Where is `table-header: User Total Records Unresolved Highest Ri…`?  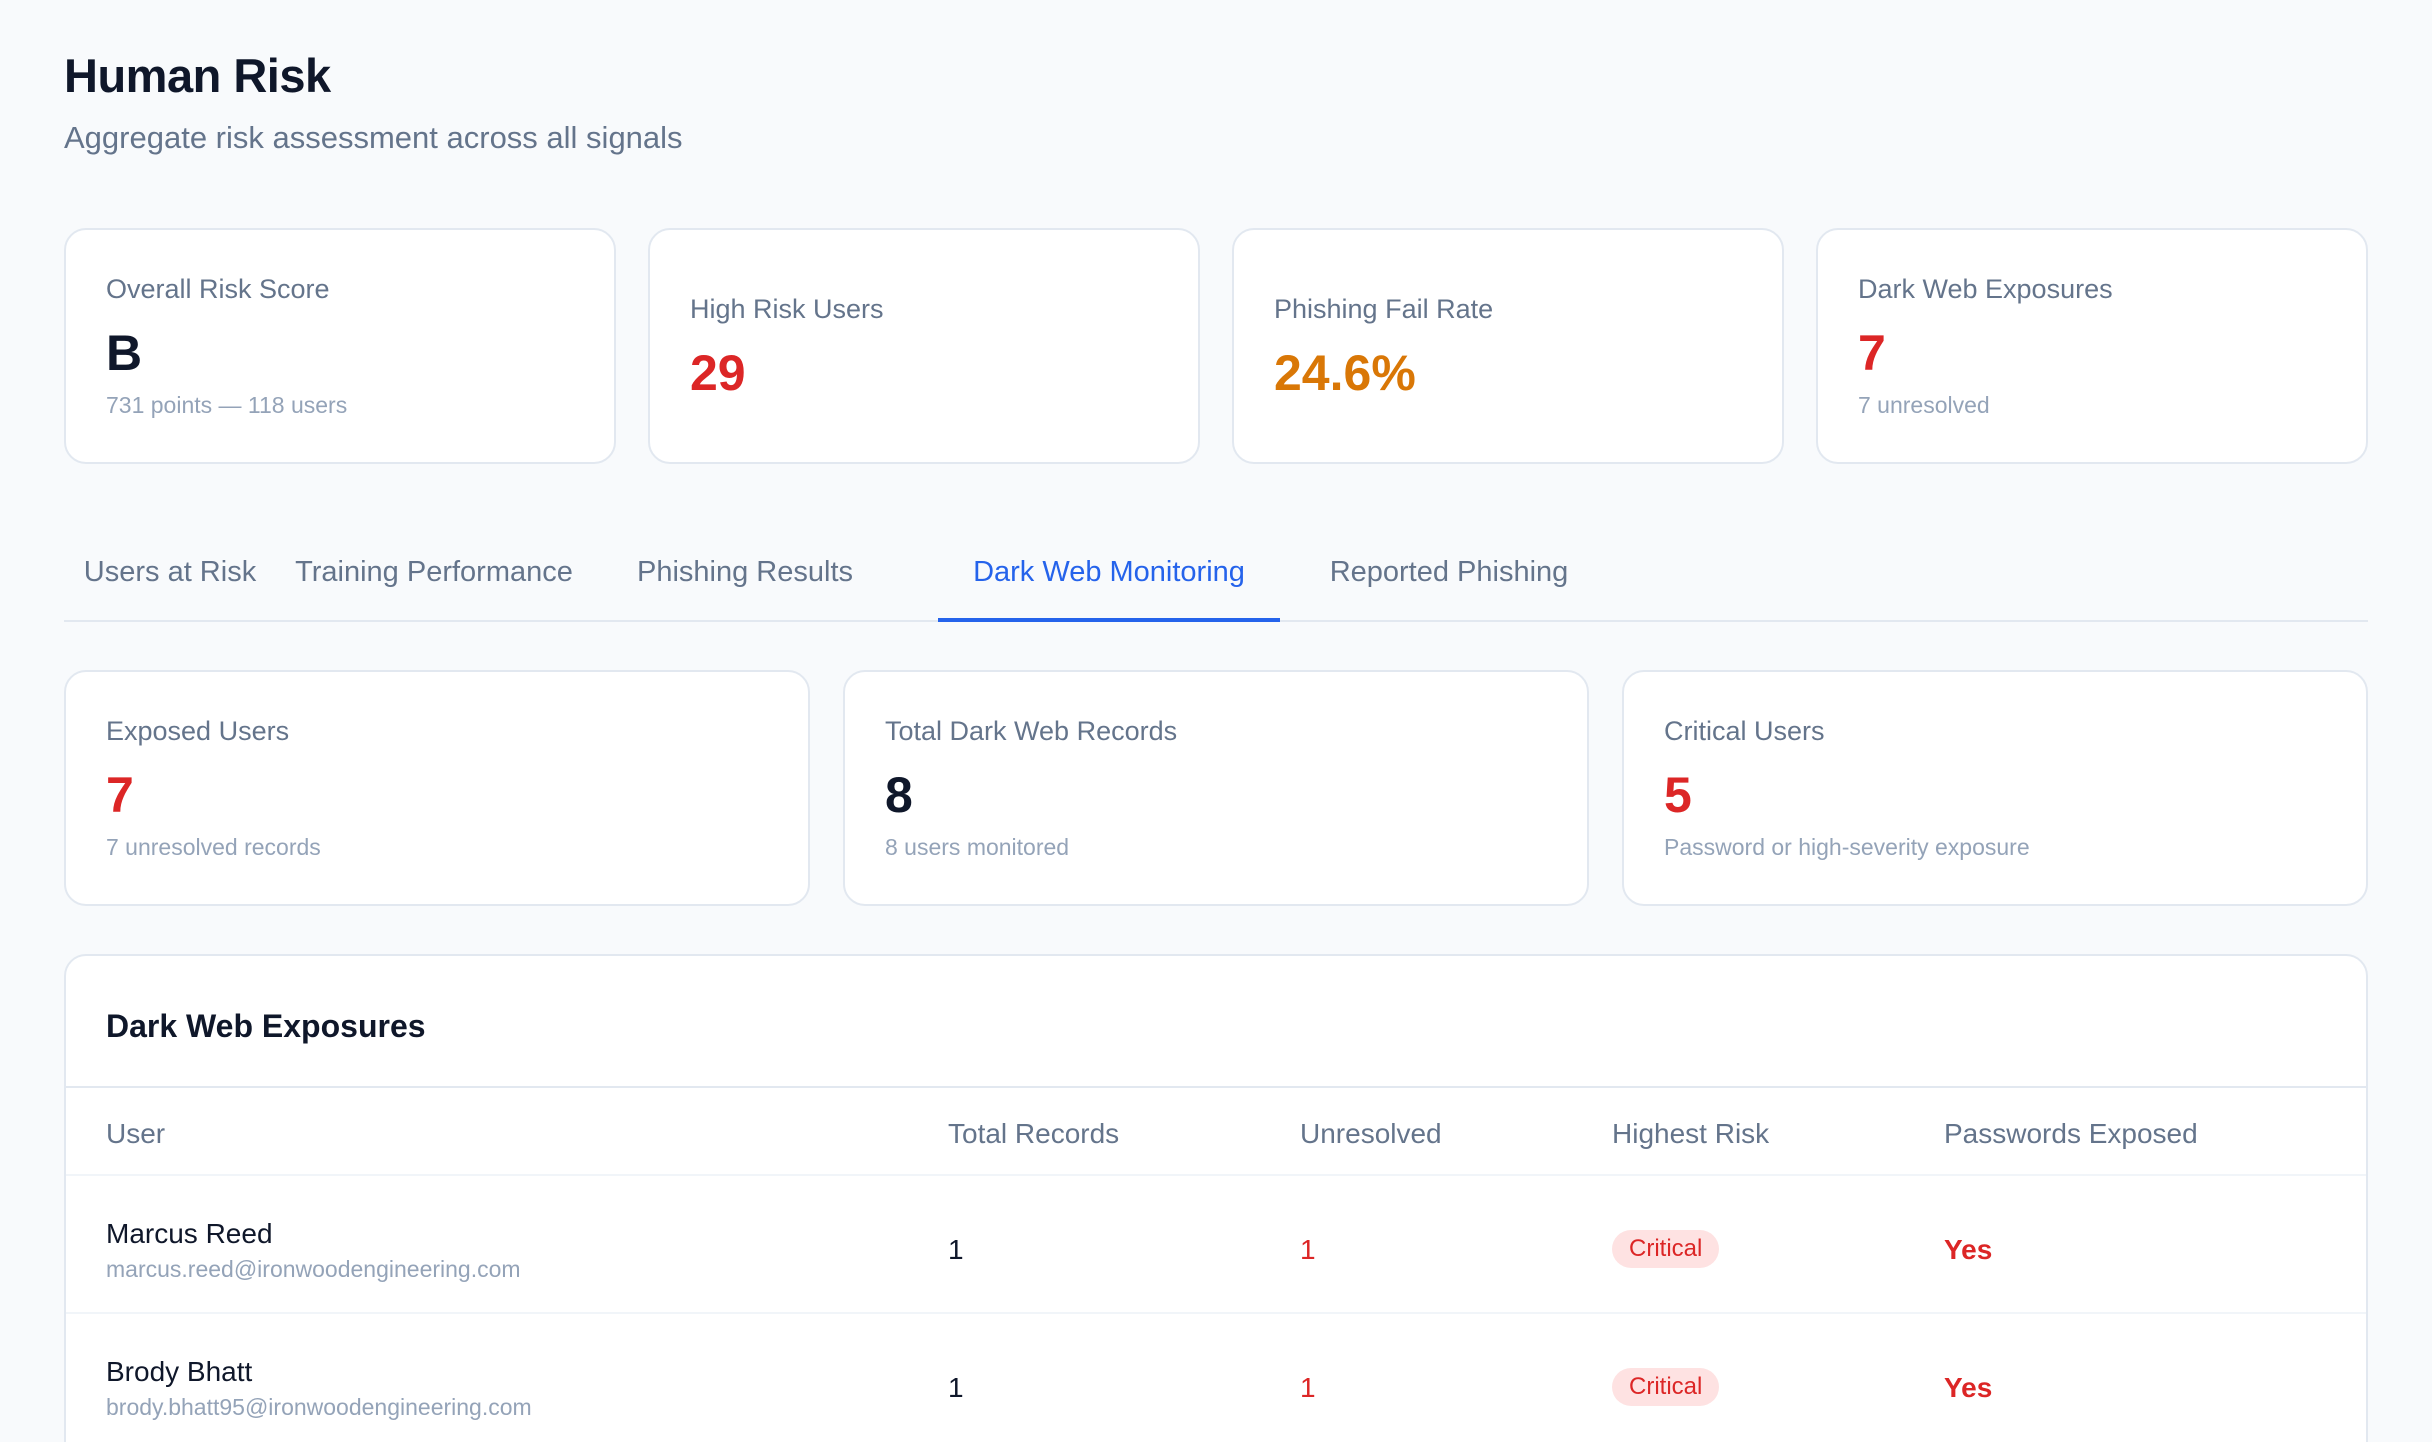 table-header: User Total Records Unresolved Highest Ri… is located at coordinates (1216, 1131).